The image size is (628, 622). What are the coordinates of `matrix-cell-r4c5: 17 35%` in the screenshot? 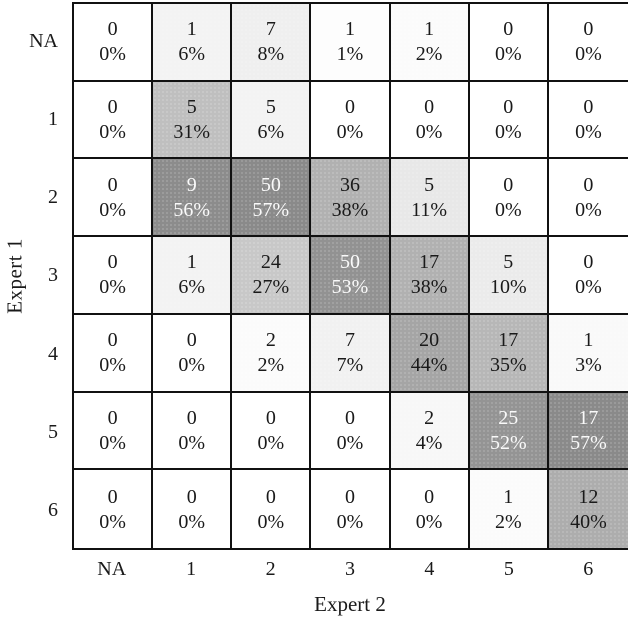 It's located at (509, 353).